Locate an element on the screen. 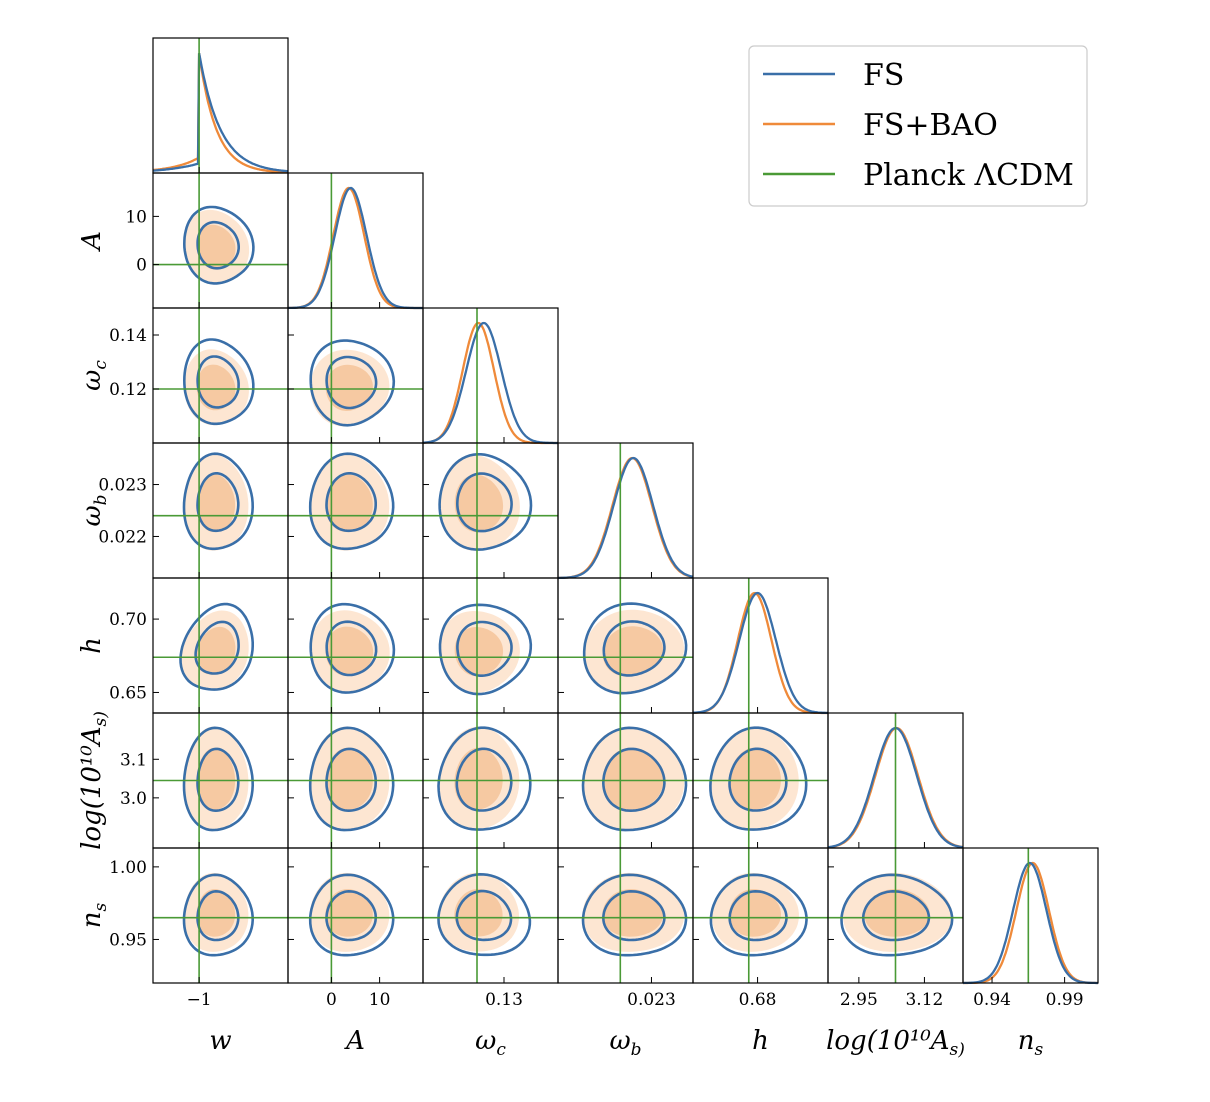 This screenshot has height=1102, width=1210. panel-n_s-logAs: 2.95 3.12 is located at coordinates (895, 928).